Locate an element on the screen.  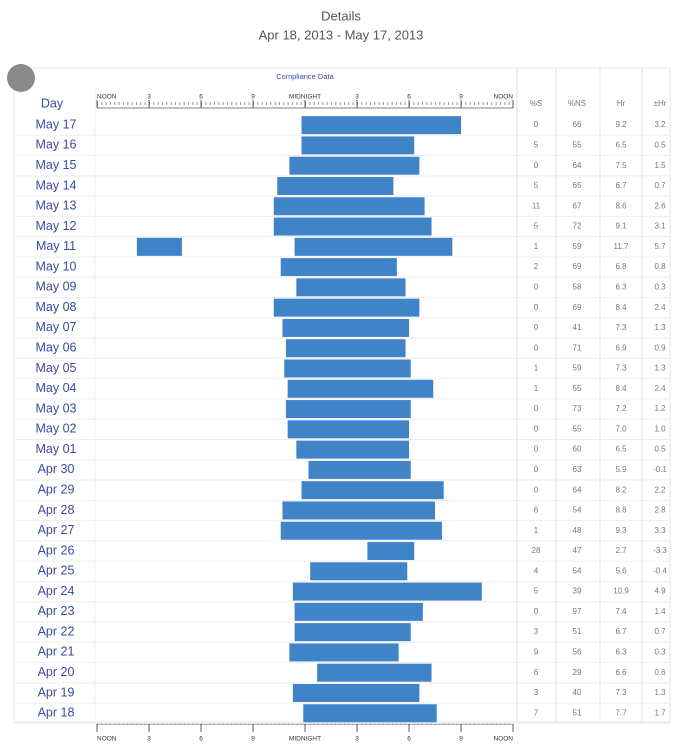
table-cell: 64 is located at coordinates (577, 165).